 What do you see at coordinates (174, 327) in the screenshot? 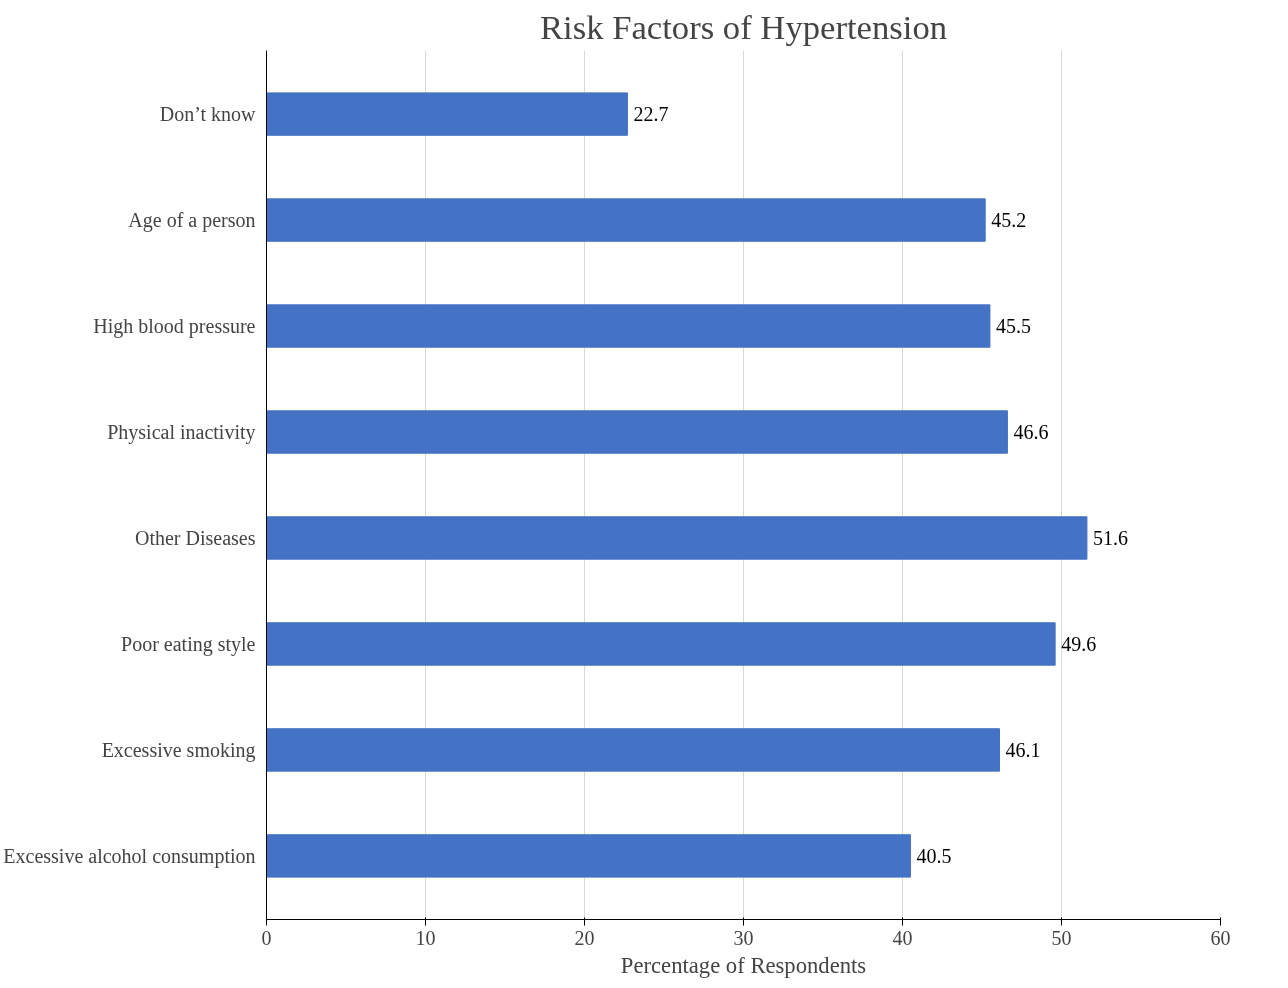
I see `y-tick-label: High blood pressure` at bounding box center [174, 327].